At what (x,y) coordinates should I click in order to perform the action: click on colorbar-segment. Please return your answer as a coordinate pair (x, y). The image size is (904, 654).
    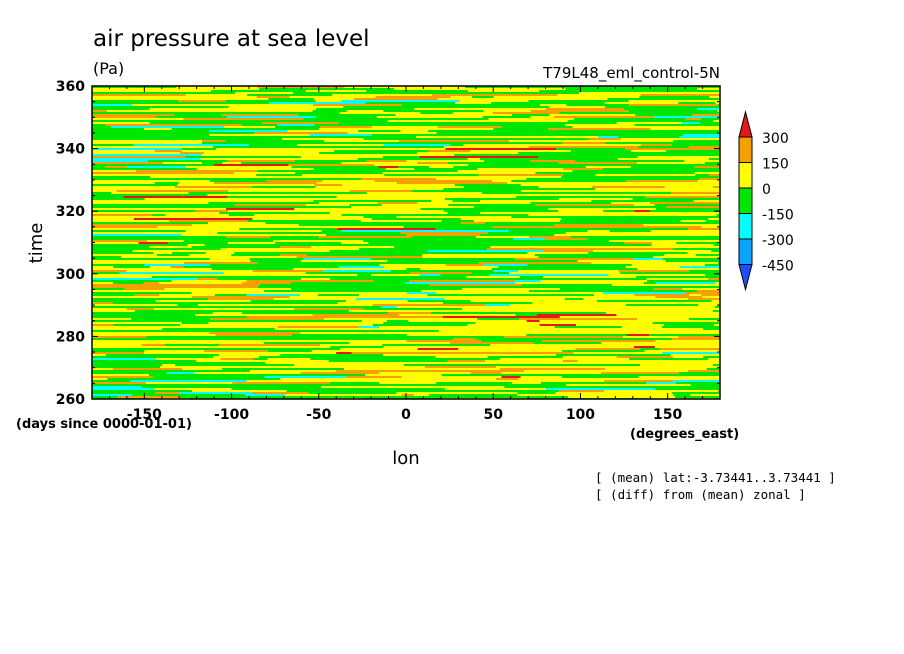
    Looking at the image, I should click on (745, 251).